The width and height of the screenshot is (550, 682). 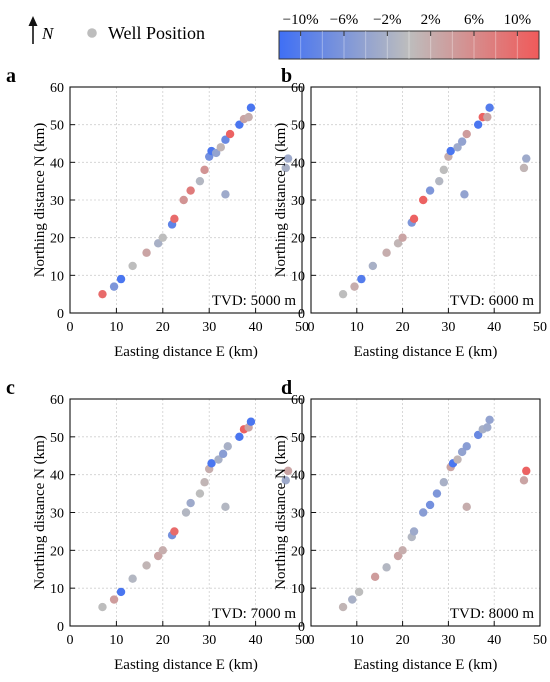 What do you see at coordinates (48, 33) in the screenshot?
I see `north-label: N` at bounding box center [48, 33].